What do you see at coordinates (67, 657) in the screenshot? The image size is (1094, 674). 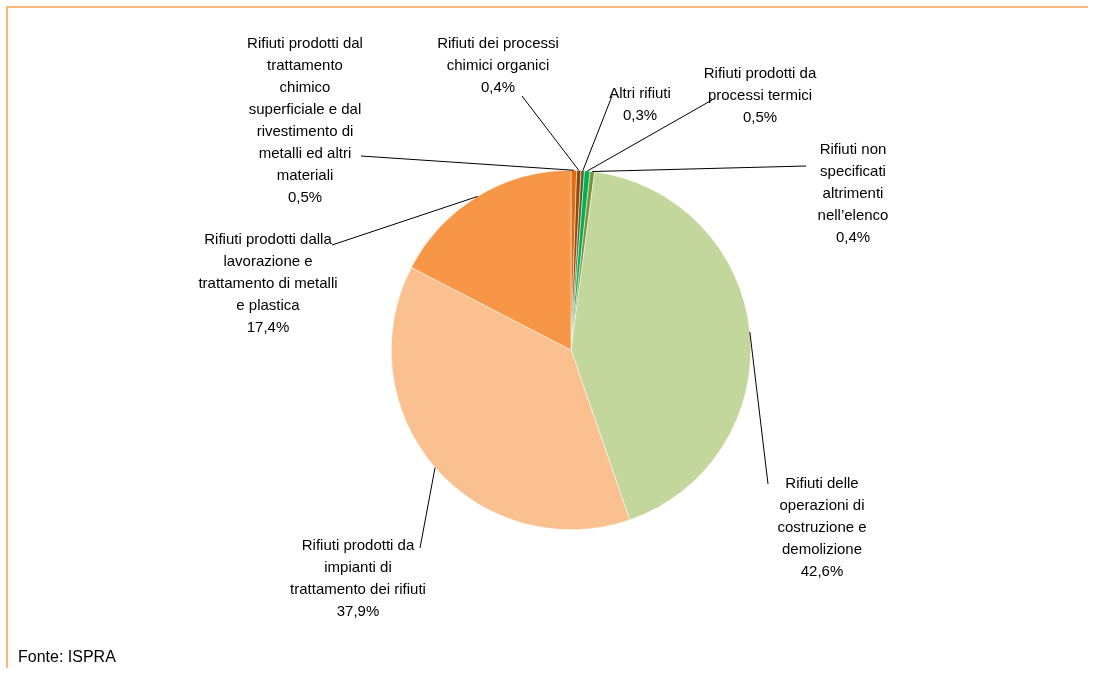 I see `source-note: Fonte: ISPRA` at bounding box center [67, 657].